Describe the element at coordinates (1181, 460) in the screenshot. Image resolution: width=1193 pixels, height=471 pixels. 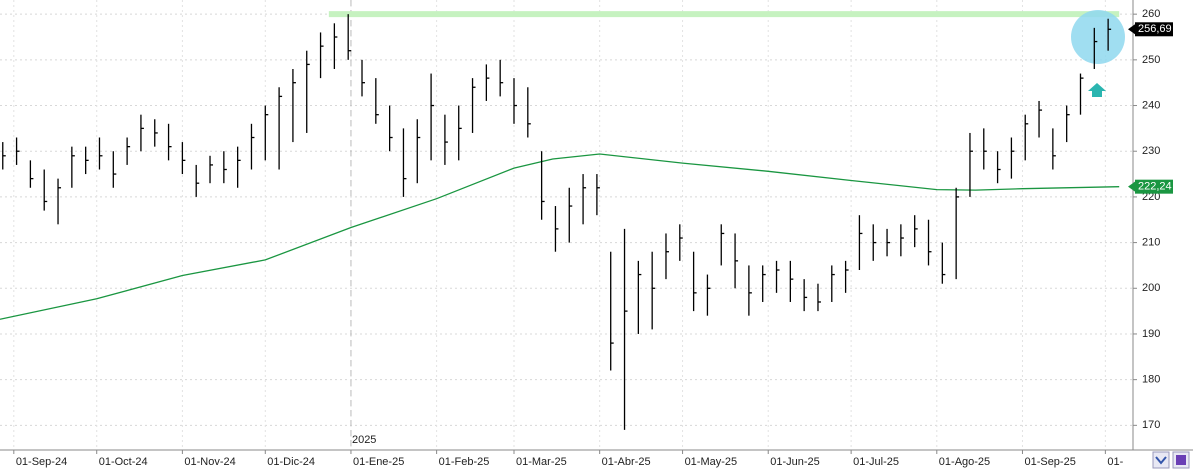
I see `save-icon` at that location.